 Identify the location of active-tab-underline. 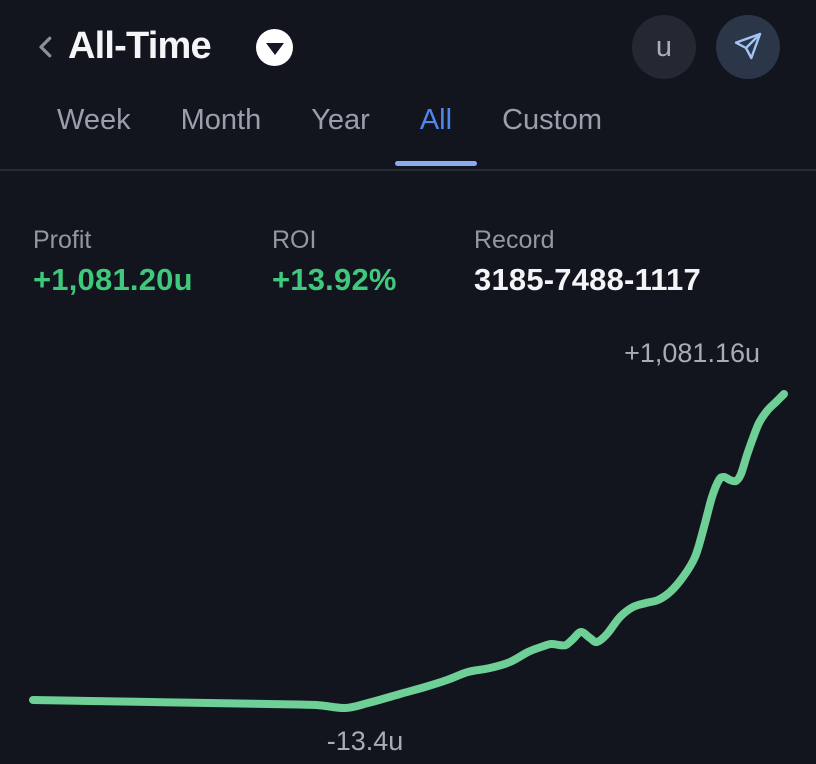
(435, 163).